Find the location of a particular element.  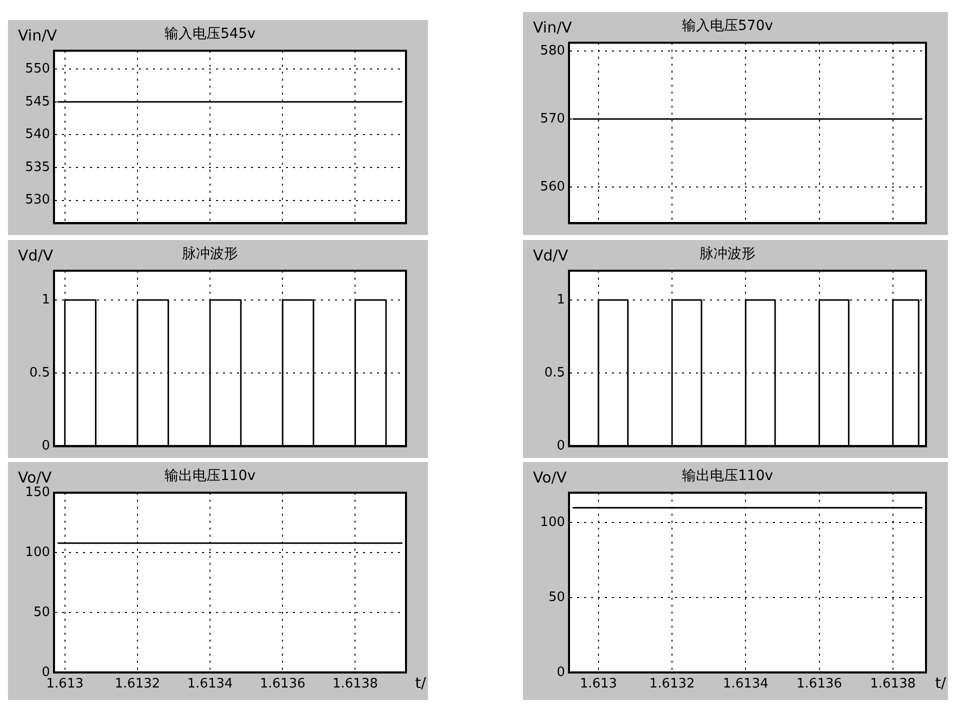

y-tick-label: 550 is located at coordinates (37, 69).